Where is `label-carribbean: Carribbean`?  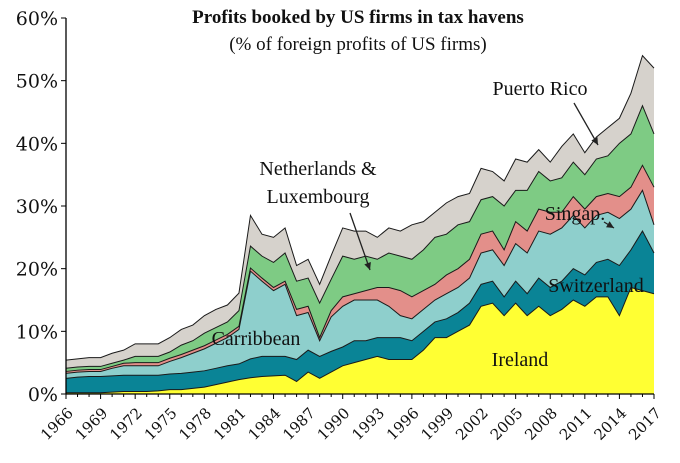 label-carribbean: Carribbean is located at coordinates (256, 339).